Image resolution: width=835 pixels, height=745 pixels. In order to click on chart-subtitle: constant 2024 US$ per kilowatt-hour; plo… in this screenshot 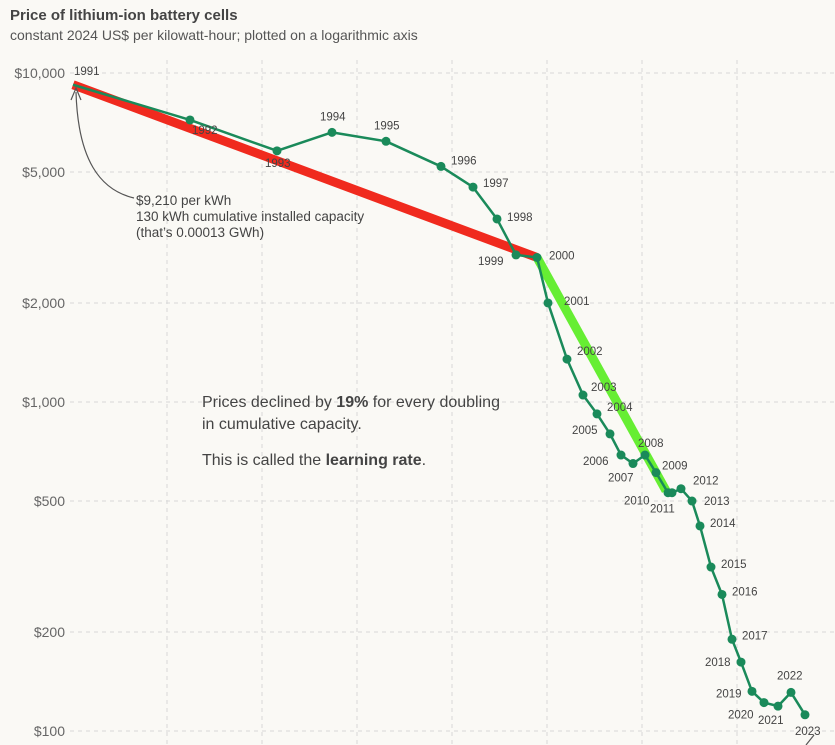, I will do `click(214, 35)`.